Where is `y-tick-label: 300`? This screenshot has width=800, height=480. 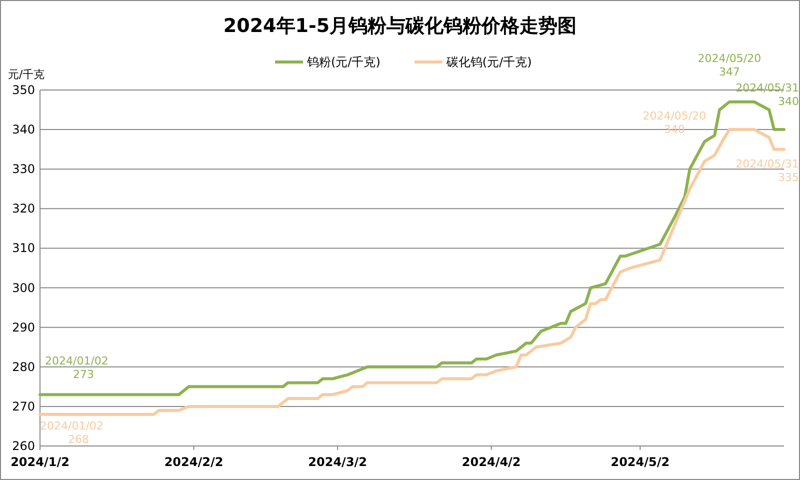
y-tick-label: 300 is located at coordinates (23, 287).